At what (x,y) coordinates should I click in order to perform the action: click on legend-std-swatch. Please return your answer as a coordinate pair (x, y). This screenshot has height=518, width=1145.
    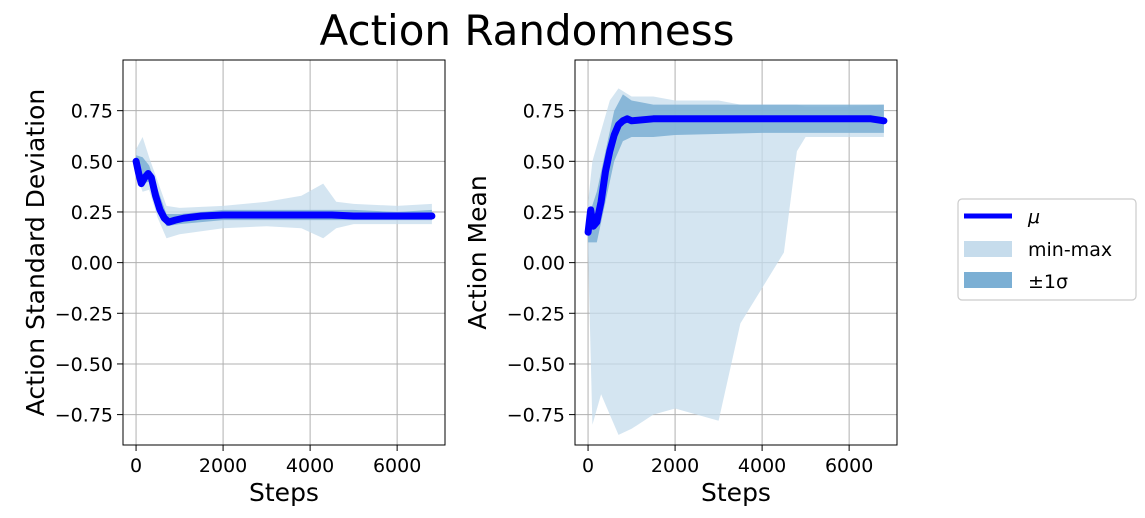
    Looking at the image, I should click on (988, 280).